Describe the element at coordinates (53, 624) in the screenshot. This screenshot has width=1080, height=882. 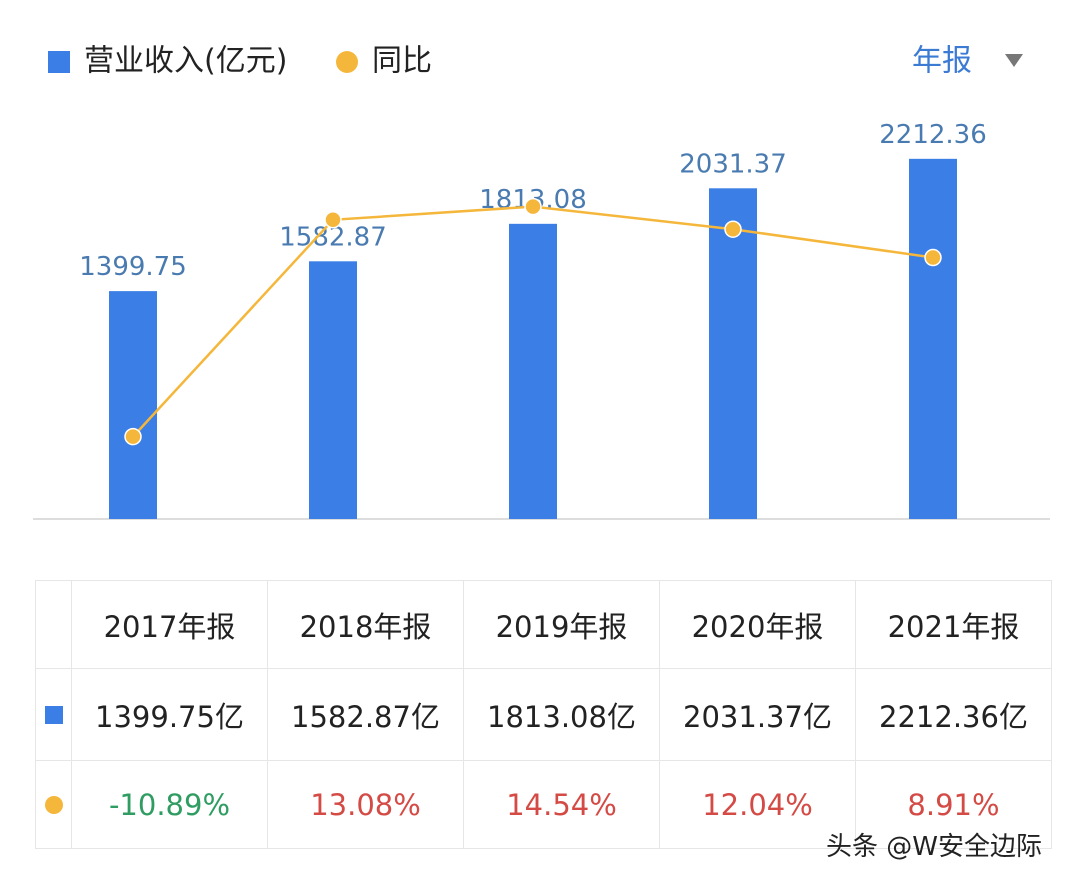
I see `corner-cell` at that location.